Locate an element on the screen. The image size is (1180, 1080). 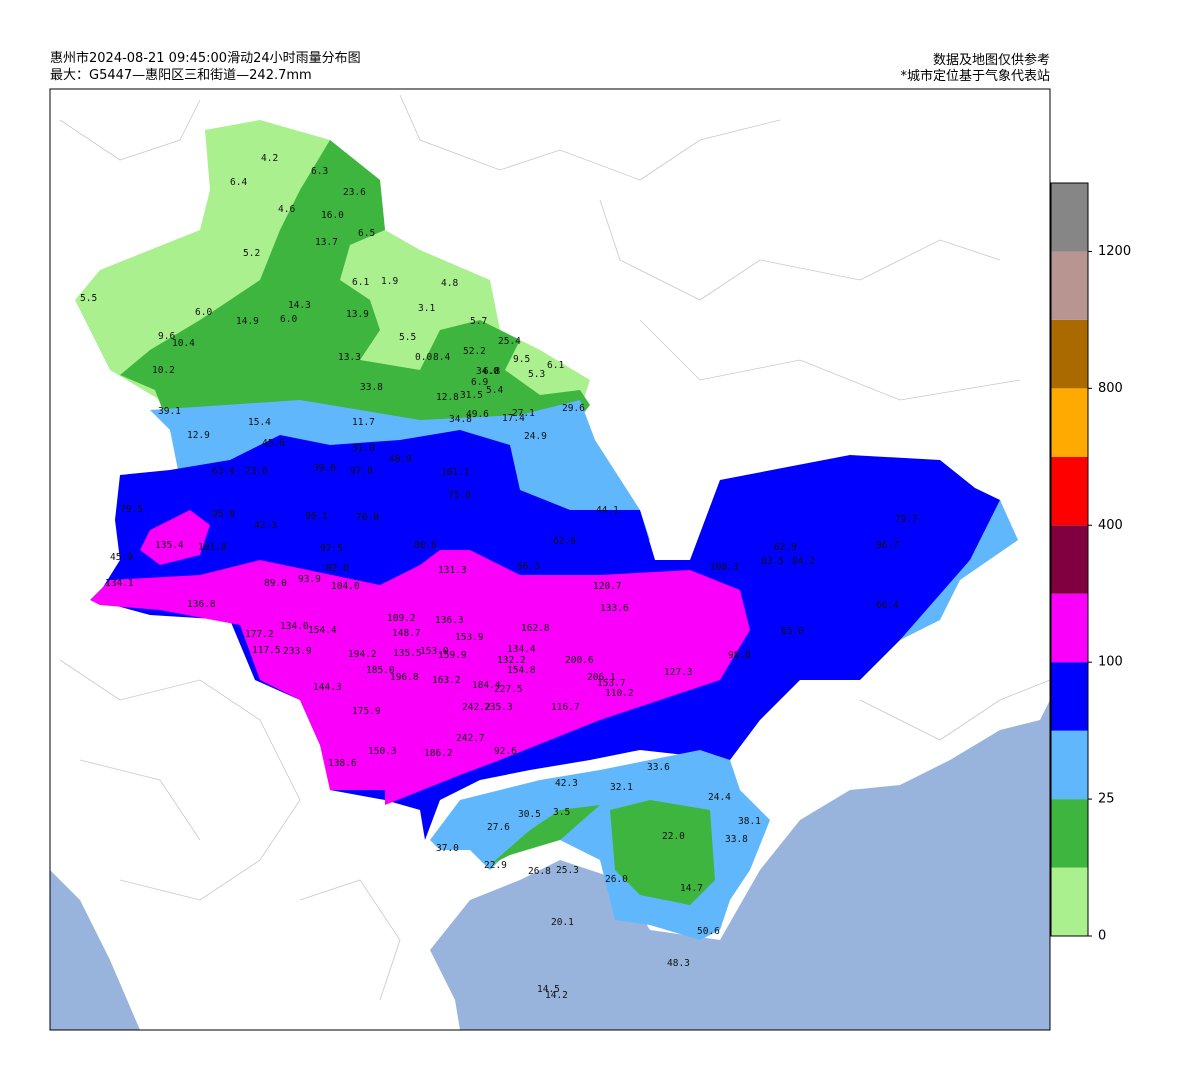
station-value: 48.9 is located at coordinates (400, 459).